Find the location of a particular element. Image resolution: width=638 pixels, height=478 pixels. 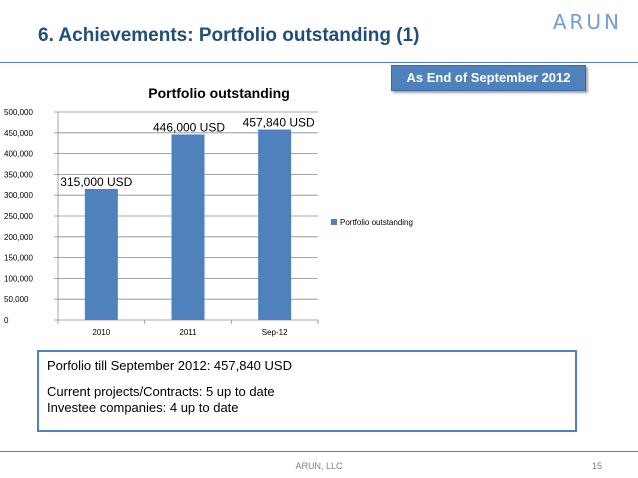

data-label: 457,840 USD is located at coordinates (279, 123).